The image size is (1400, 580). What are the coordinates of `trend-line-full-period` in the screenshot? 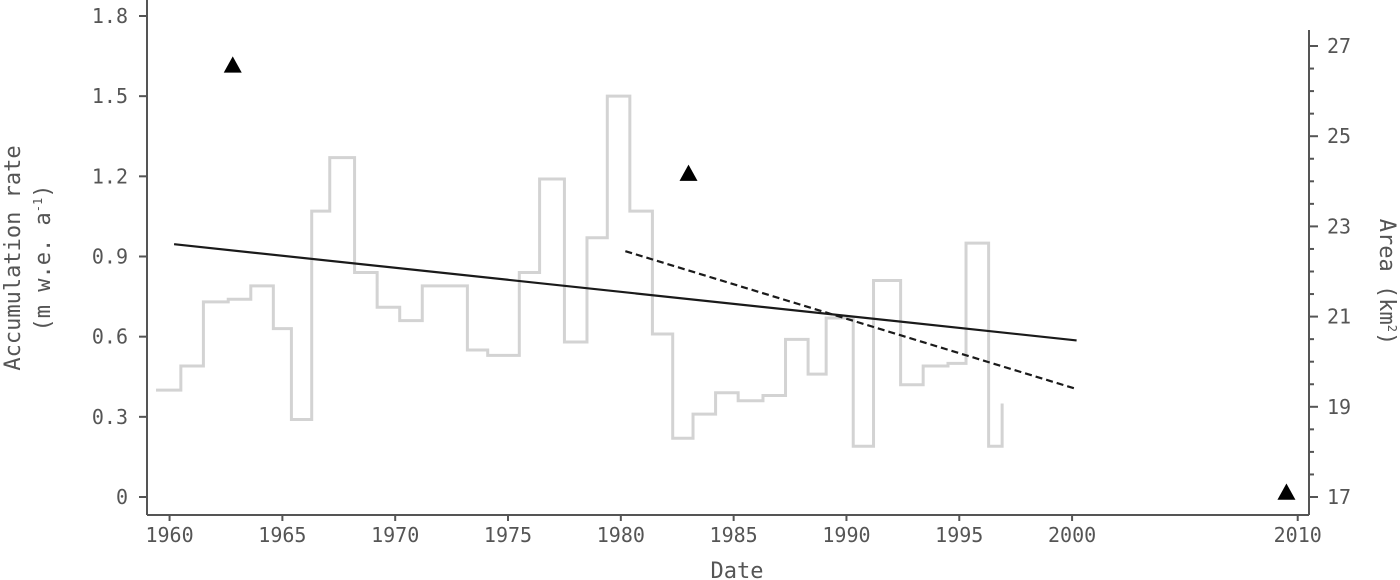 It's located at (625, 292).